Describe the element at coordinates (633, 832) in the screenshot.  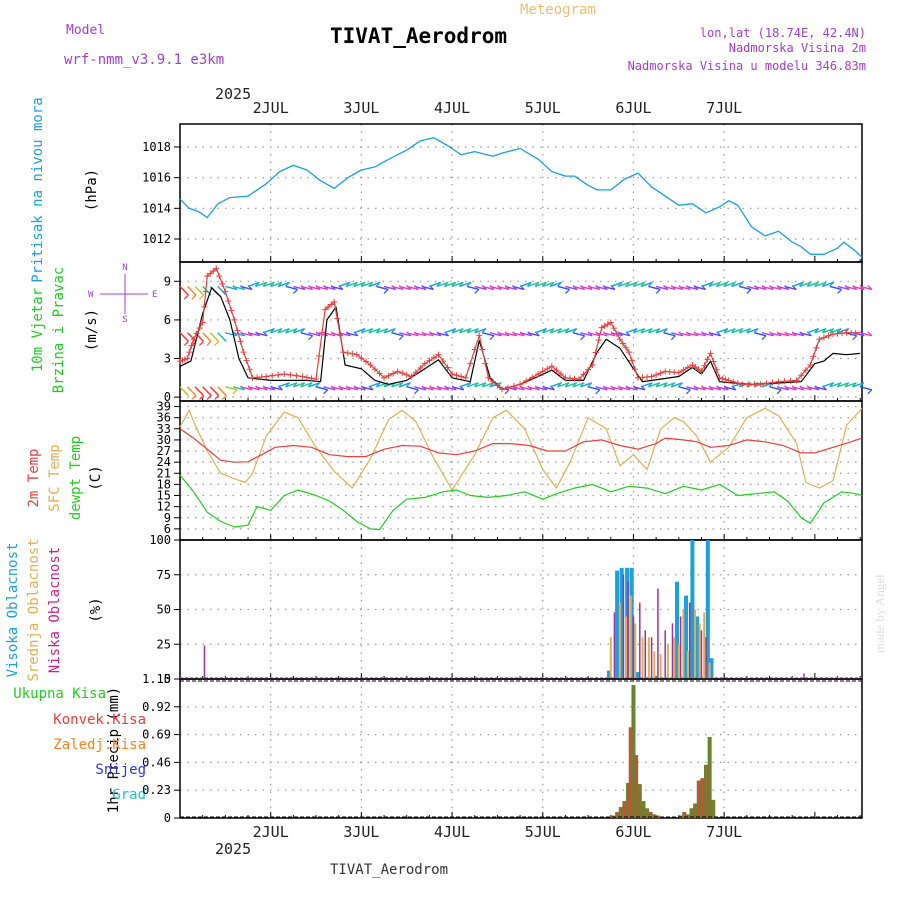
I see `bottom-day-label: 6JUL` at that location.